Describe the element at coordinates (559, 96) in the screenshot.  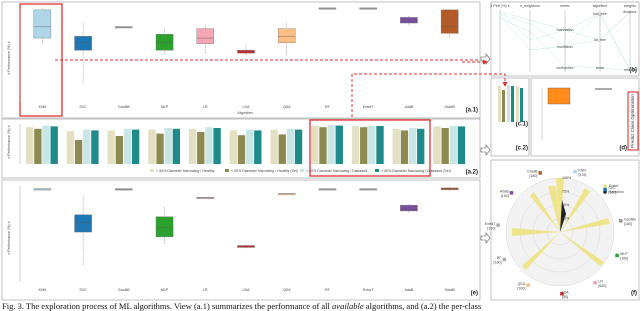
I see `d-box` at that location.